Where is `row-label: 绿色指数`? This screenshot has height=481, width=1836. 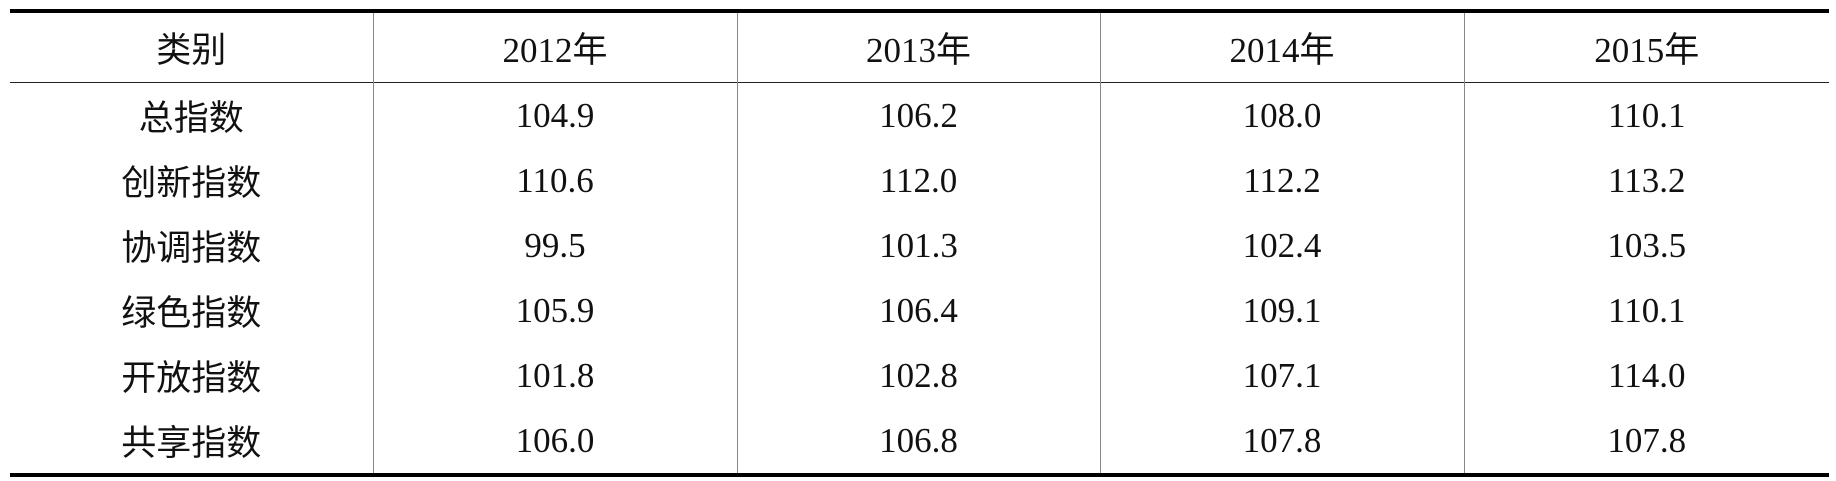
row-label: 绿色指数 is located at coordinates (191, 313).